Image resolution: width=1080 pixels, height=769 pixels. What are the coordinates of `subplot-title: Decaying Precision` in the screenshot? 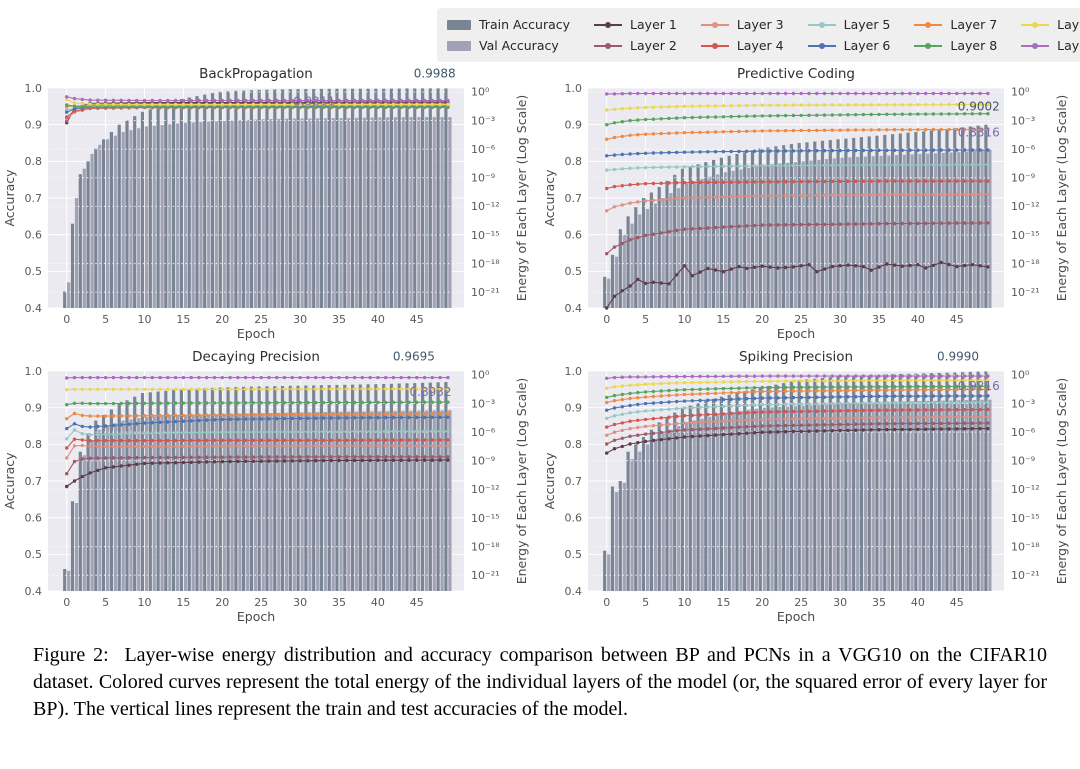 It's located at (256, 357).